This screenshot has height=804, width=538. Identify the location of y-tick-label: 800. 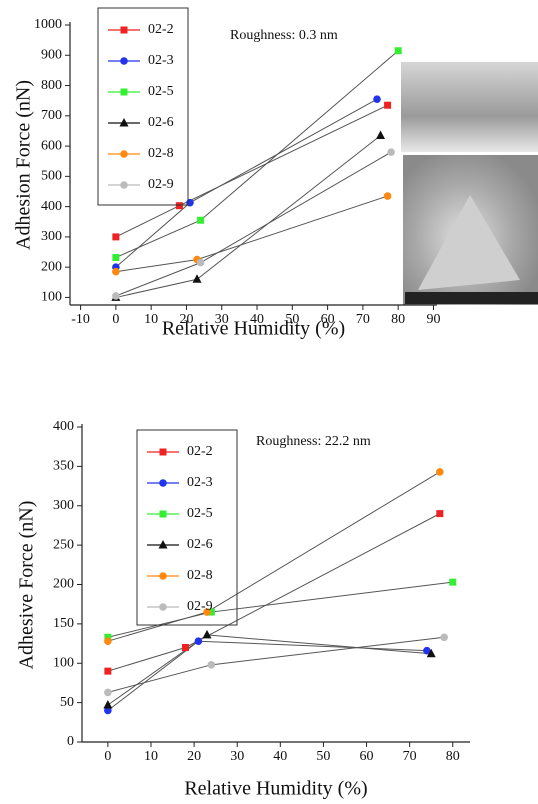
(51, 85).